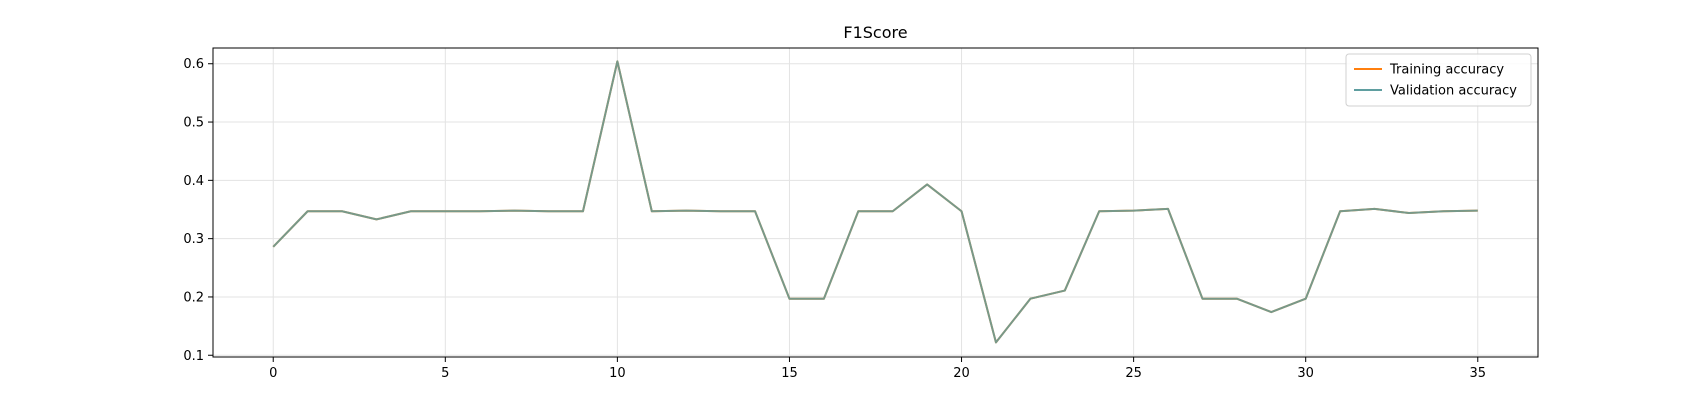 The height and width of the screenshot is (400, 1700). I want to click on chart-title: F1Score, so click(875, 32).